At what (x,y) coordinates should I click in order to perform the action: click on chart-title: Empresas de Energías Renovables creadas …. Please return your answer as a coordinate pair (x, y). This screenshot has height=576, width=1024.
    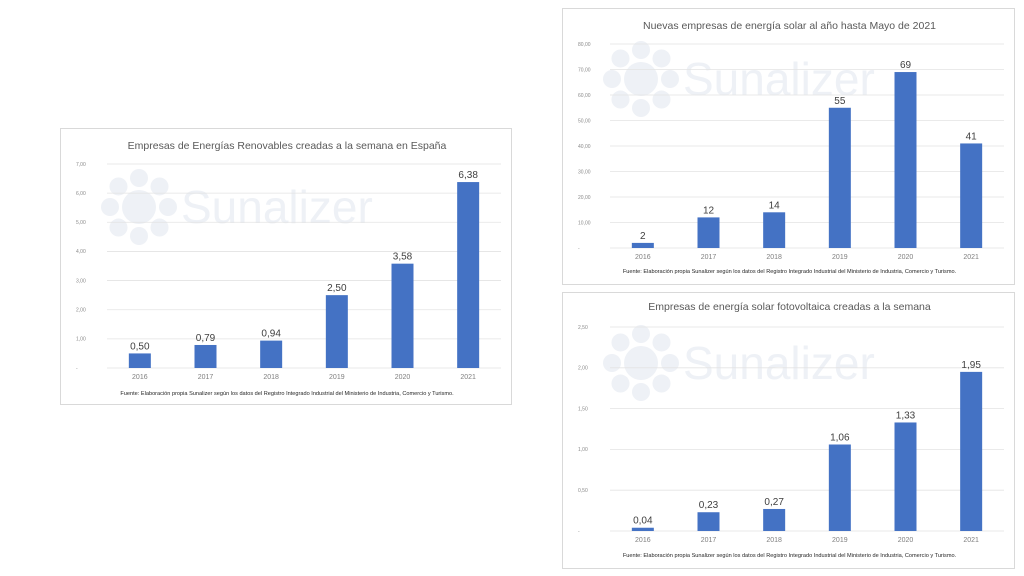
    Looking at the image, I should click on (287, 146).